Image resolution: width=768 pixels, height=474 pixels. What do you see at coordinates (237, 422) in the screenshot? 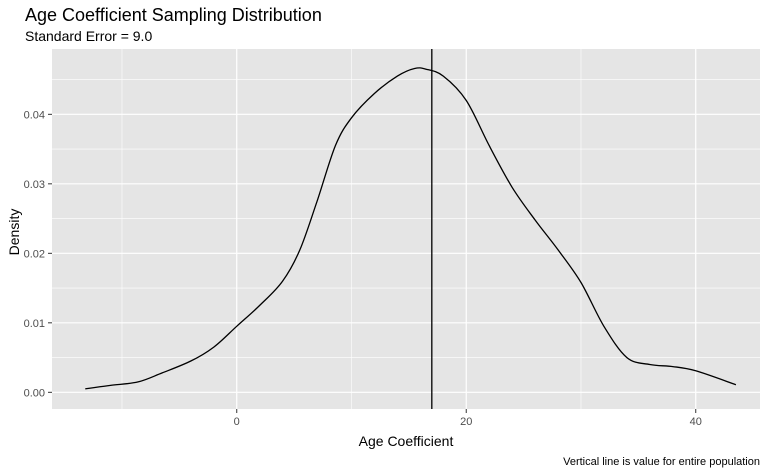
I see `x-tick-label: 0` at bounding box center [237, 422].